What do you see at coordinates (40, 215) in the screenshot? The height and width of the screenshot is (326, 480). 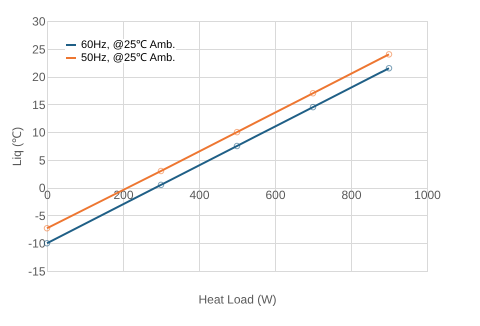 I see `y-tick-label: -5` at bounding box center [40, 215].